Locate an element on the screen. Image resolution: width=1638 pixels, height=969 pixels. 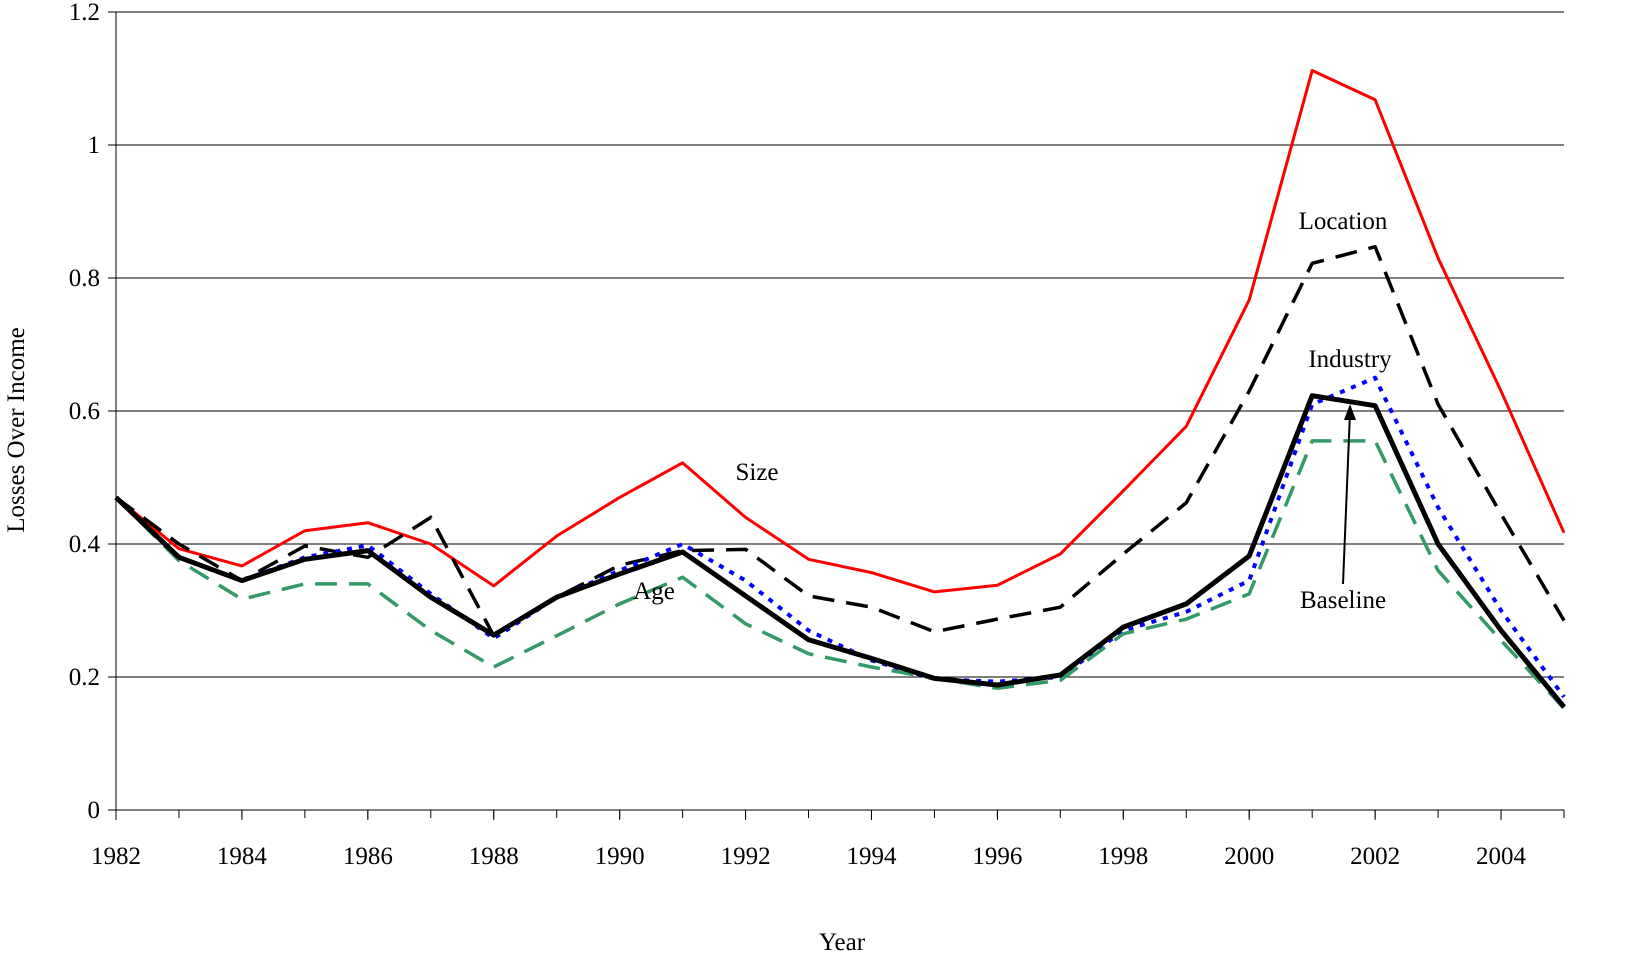
series-label: Industry is located at coordinates (1350, 359).